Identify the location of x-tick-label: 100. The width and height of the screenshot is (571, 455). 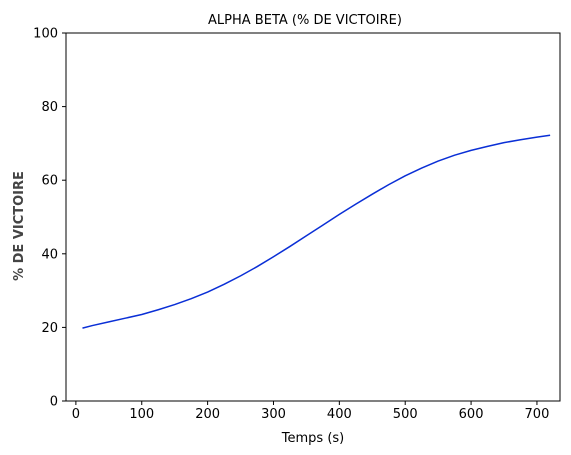
(141, 414).